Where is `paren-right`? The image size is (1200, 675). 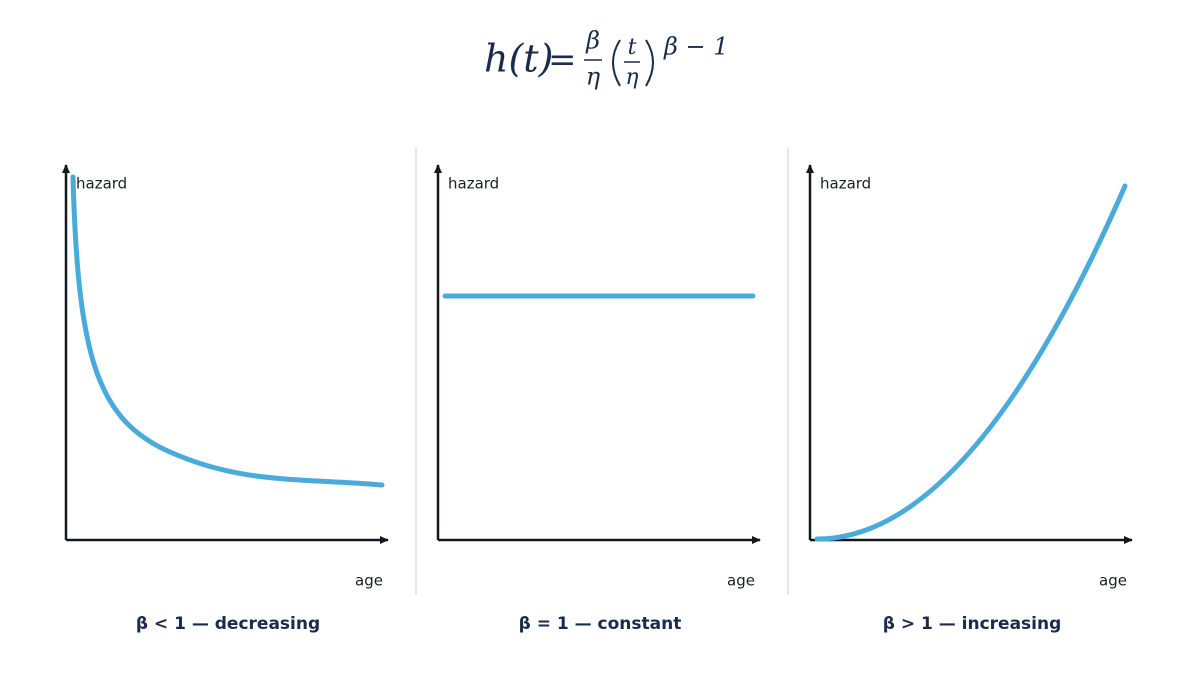 paren-right is located at coordinates (649, 63).